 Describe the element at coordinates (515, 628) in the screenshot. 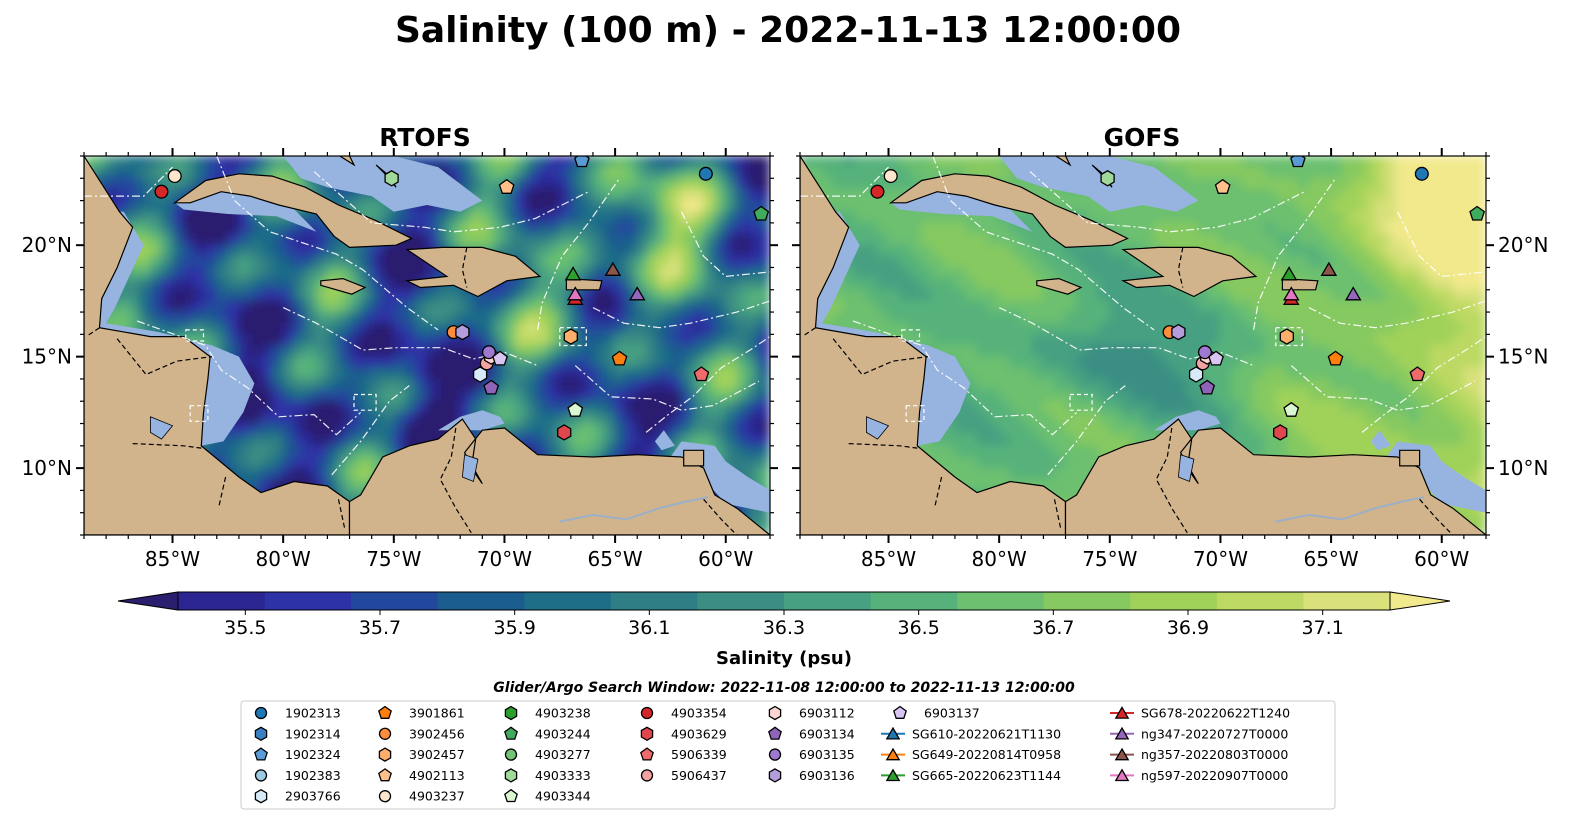

I see `colorbar-tick-label: 35.9` at that location.